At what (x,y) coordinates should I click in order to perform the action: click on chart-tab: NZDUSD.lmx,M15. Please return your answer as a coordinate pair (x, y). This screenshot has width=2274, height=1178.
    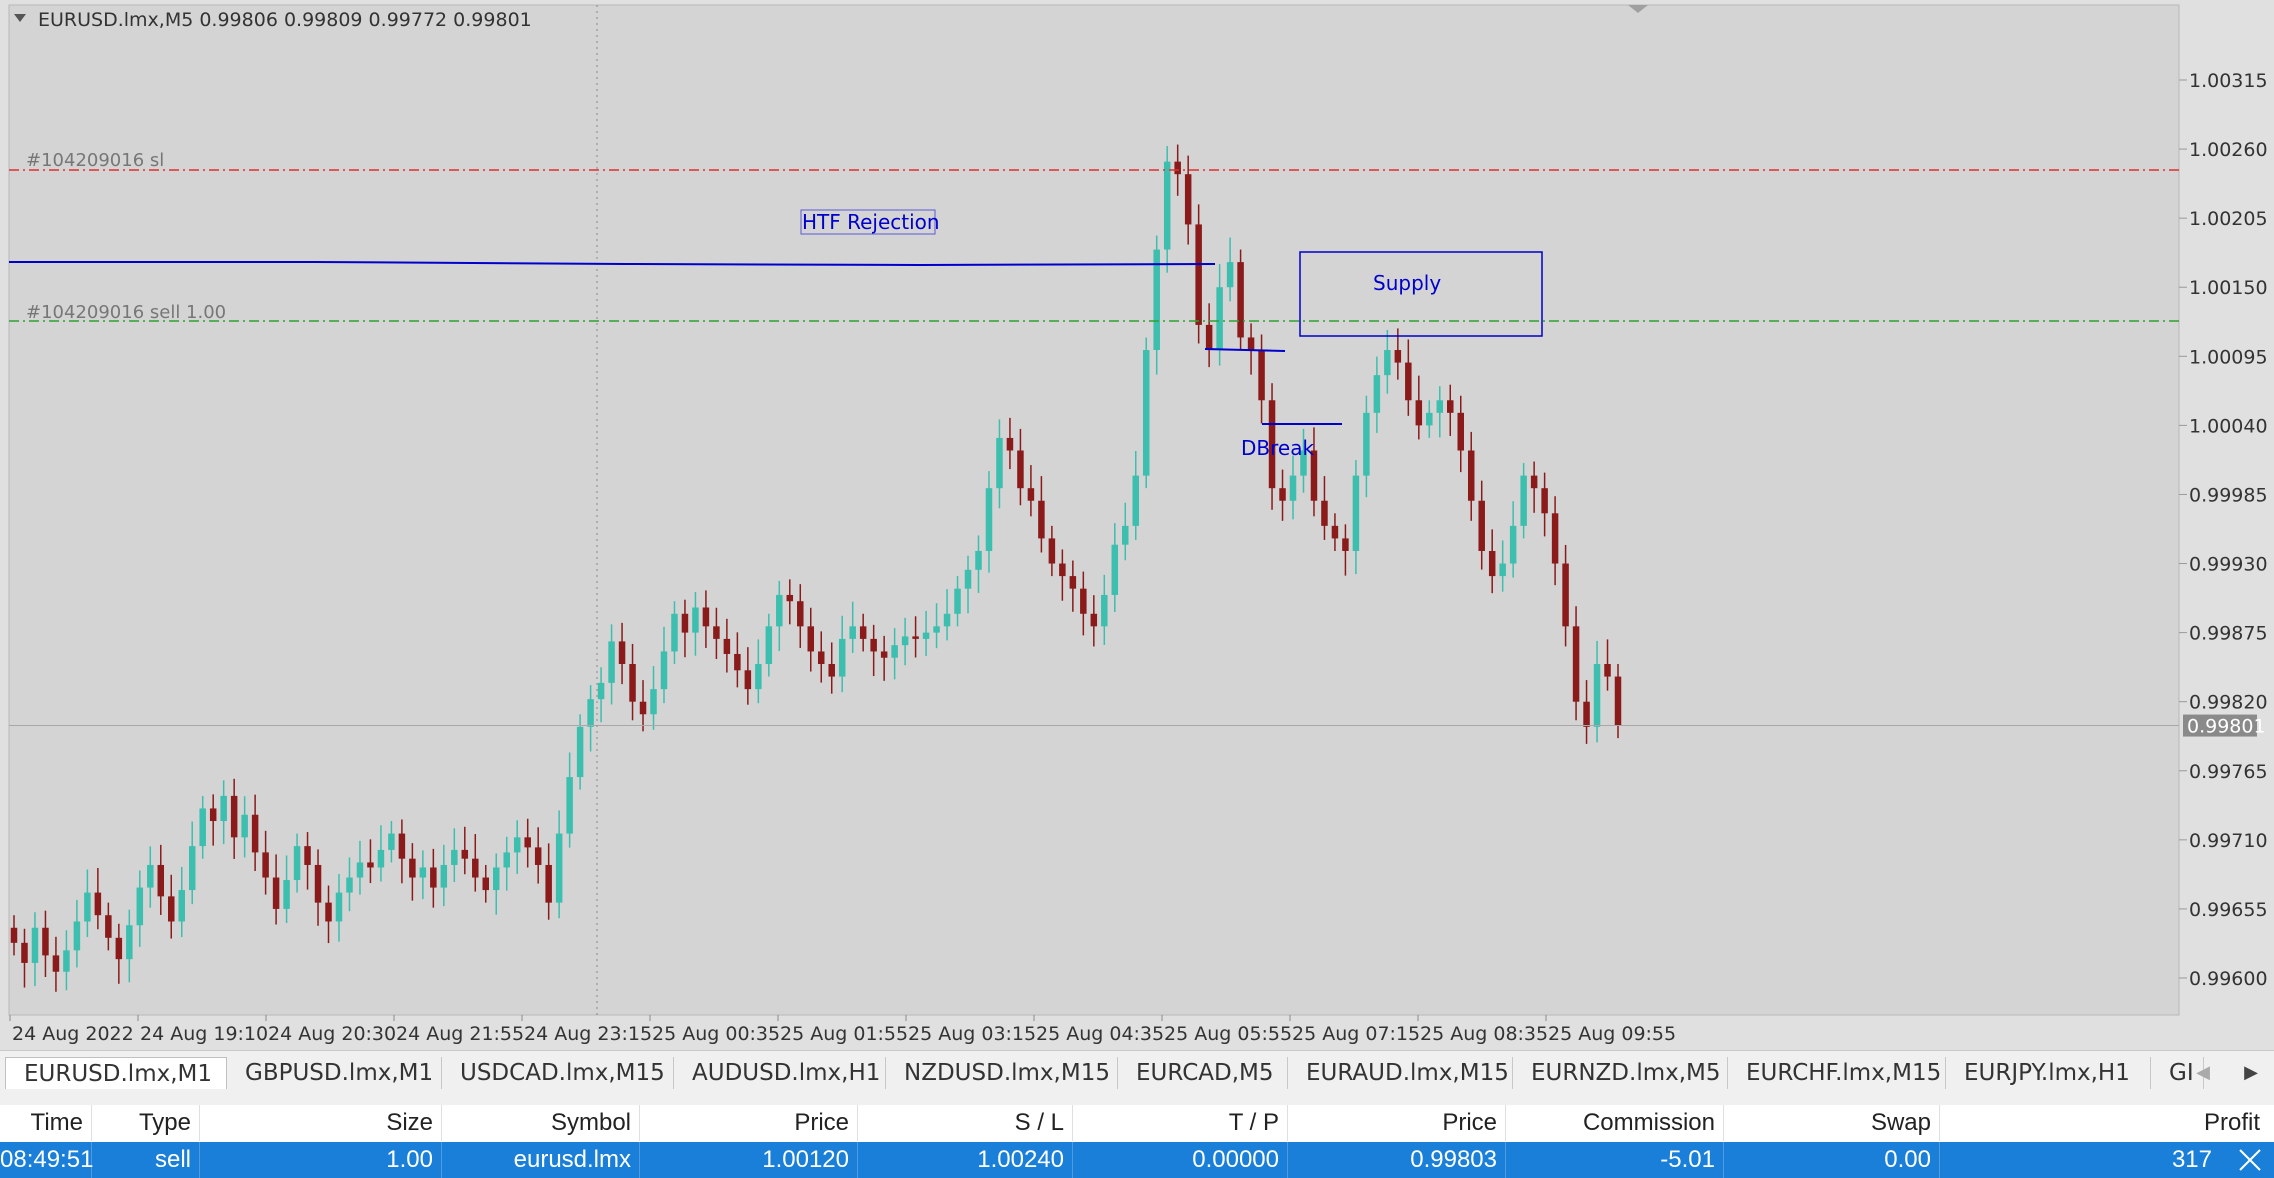
    Looking at the image, I should click on (1002, 1073).